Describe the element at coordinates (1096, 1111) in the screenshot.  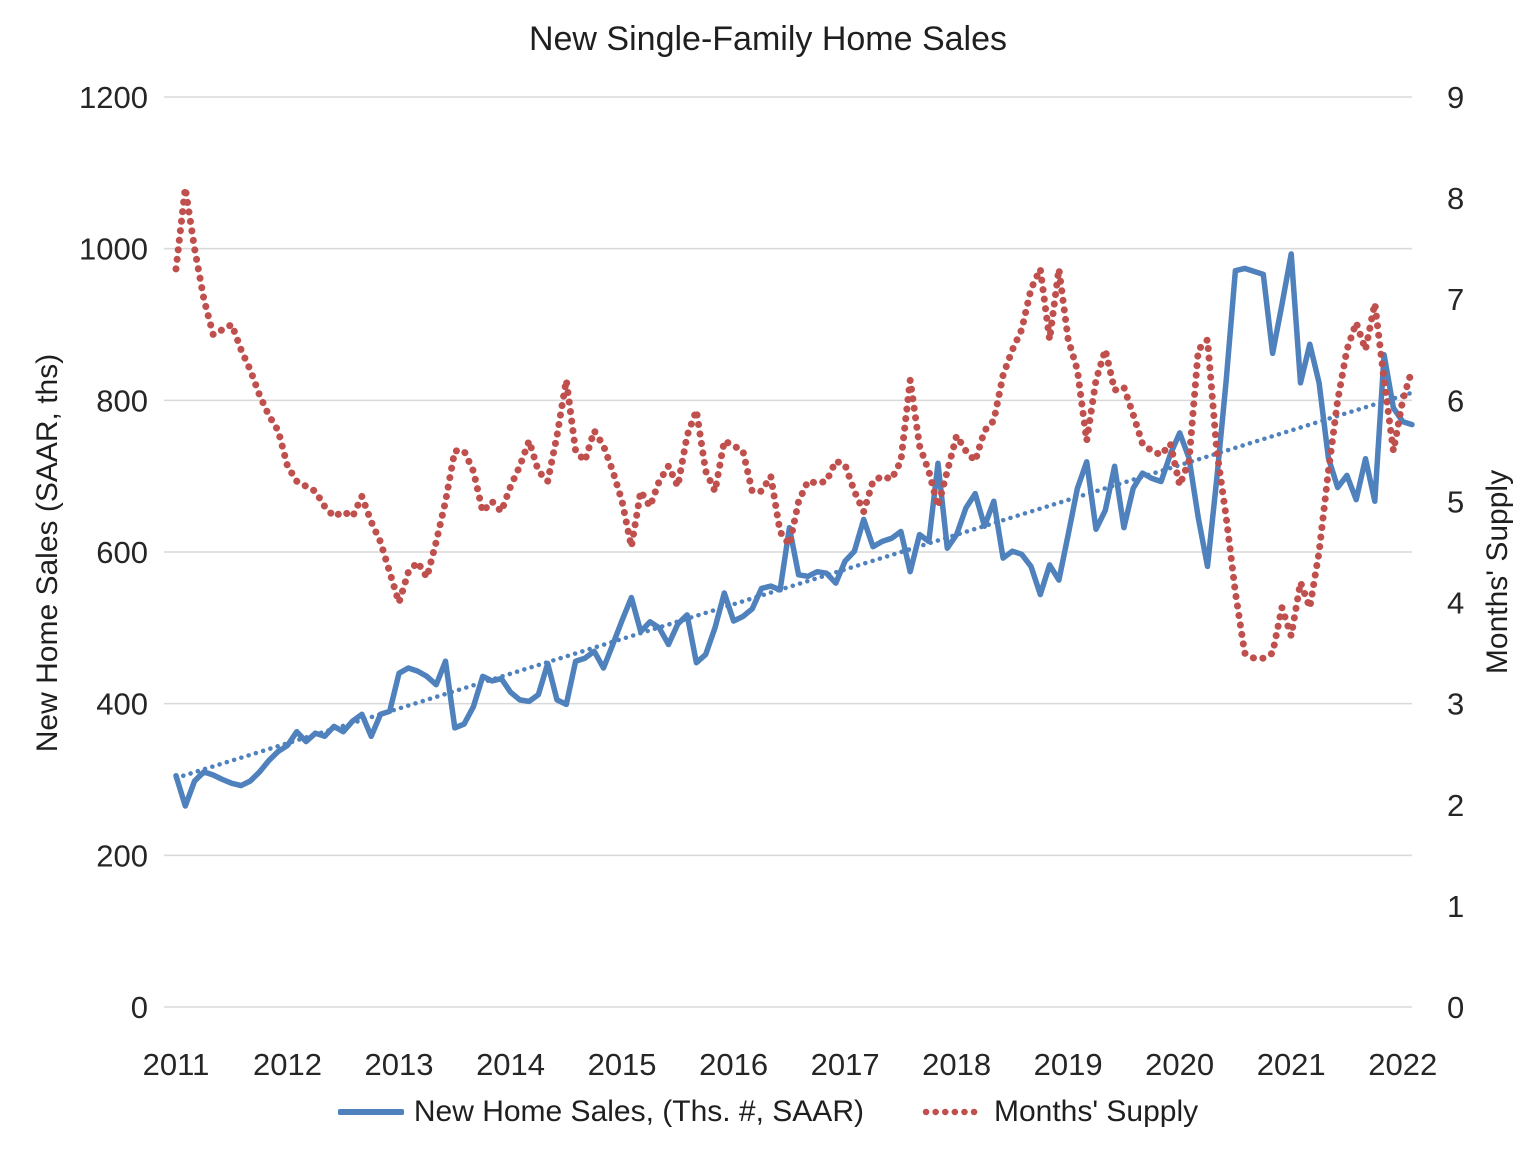
I see `legend-supply-label: Months' Supply` at that location.